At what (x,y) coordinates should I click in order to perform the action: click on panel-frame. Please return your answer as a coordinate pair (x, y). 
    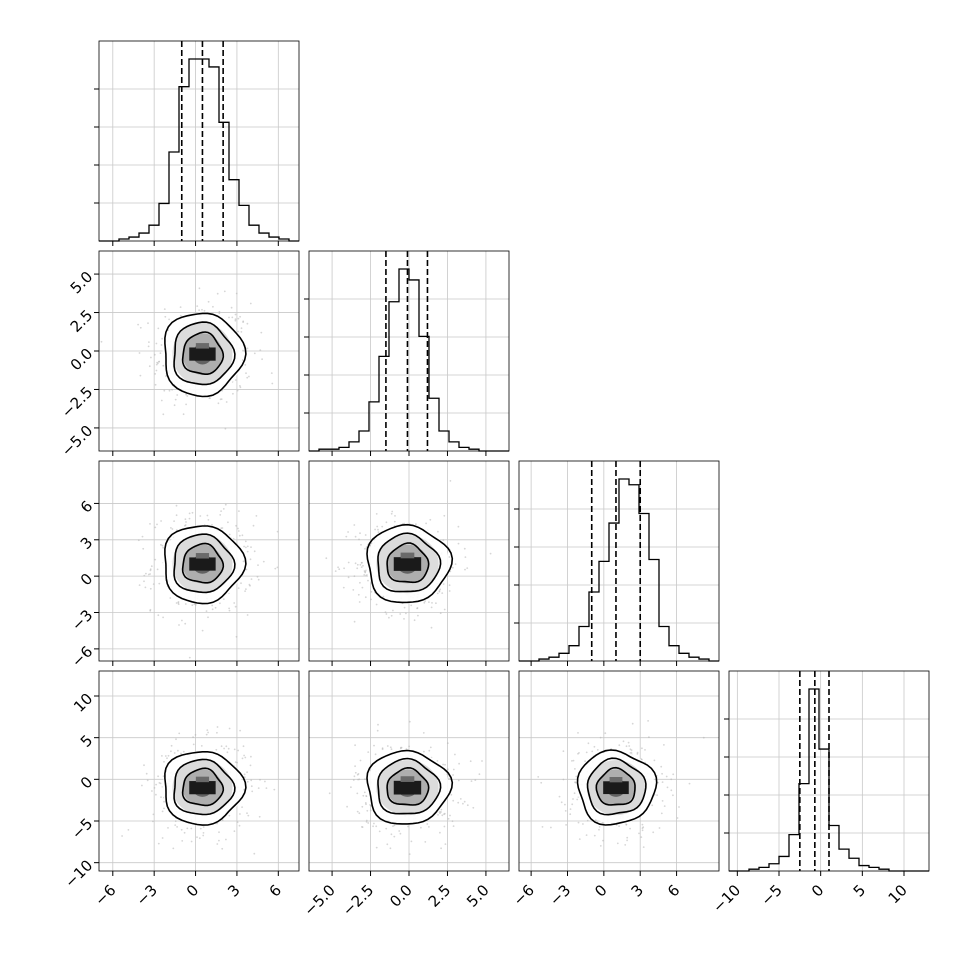
    Looking at the image, I should click on (619, 771).